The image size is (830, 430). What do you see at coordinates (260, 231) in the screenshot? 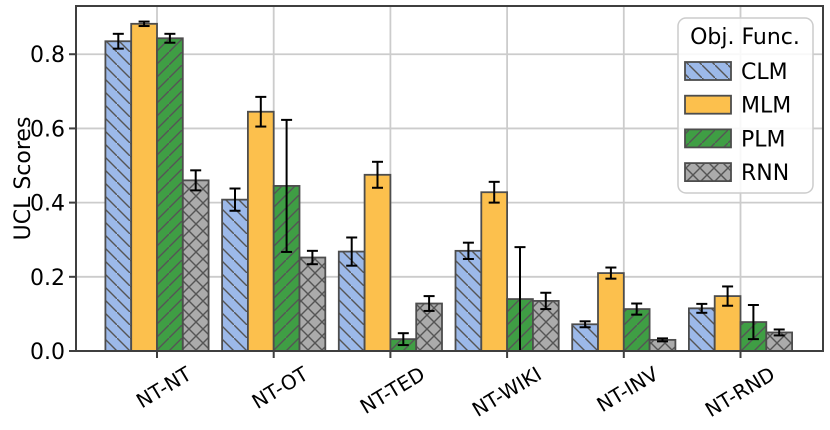
I see `bar-MLM-NT-OT` at bounding box center [260, 231].